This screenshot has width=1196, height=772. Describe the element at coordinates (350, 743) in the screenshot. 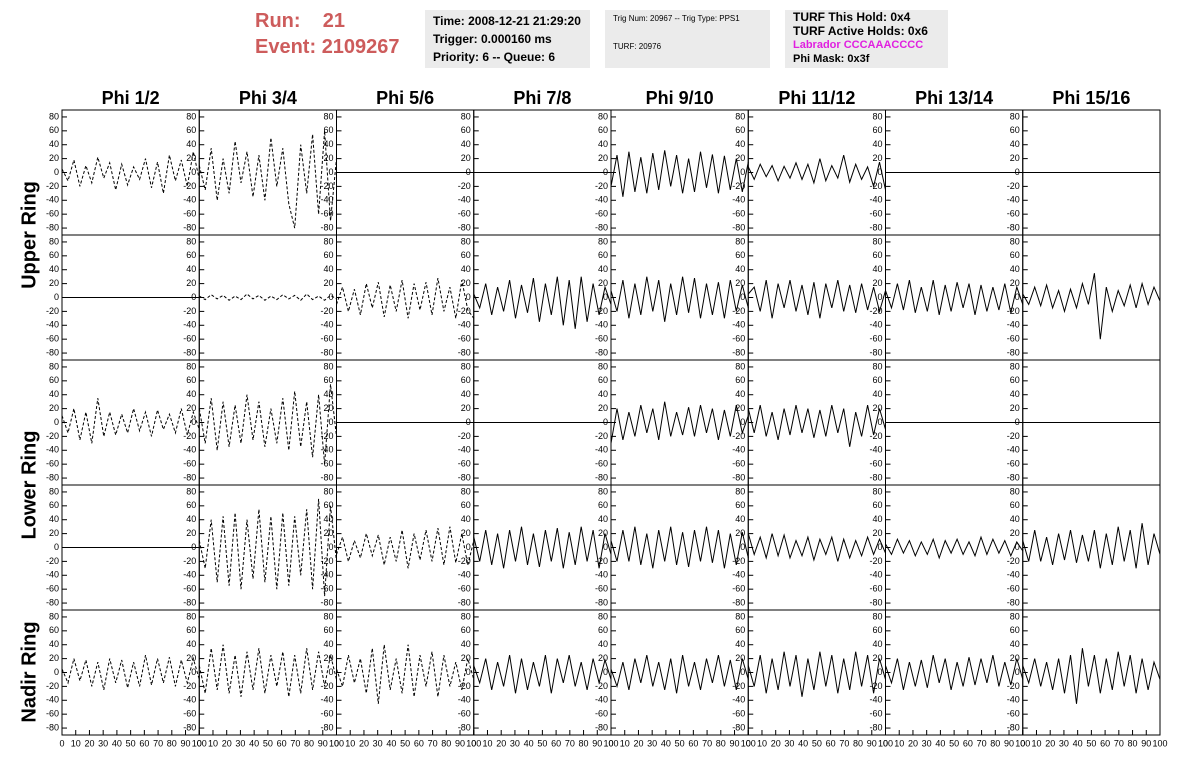

I see `x-tick-label: 10` at that location.